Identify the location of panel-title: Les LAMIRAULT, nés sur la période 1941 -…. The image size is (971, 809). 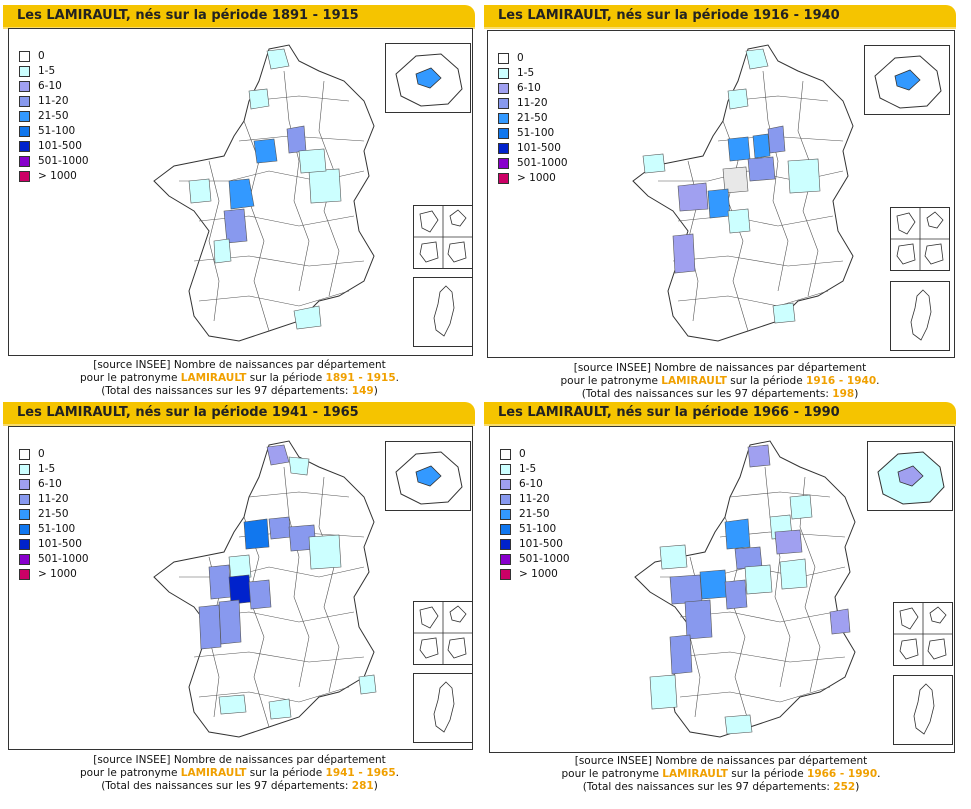
(188, 412).